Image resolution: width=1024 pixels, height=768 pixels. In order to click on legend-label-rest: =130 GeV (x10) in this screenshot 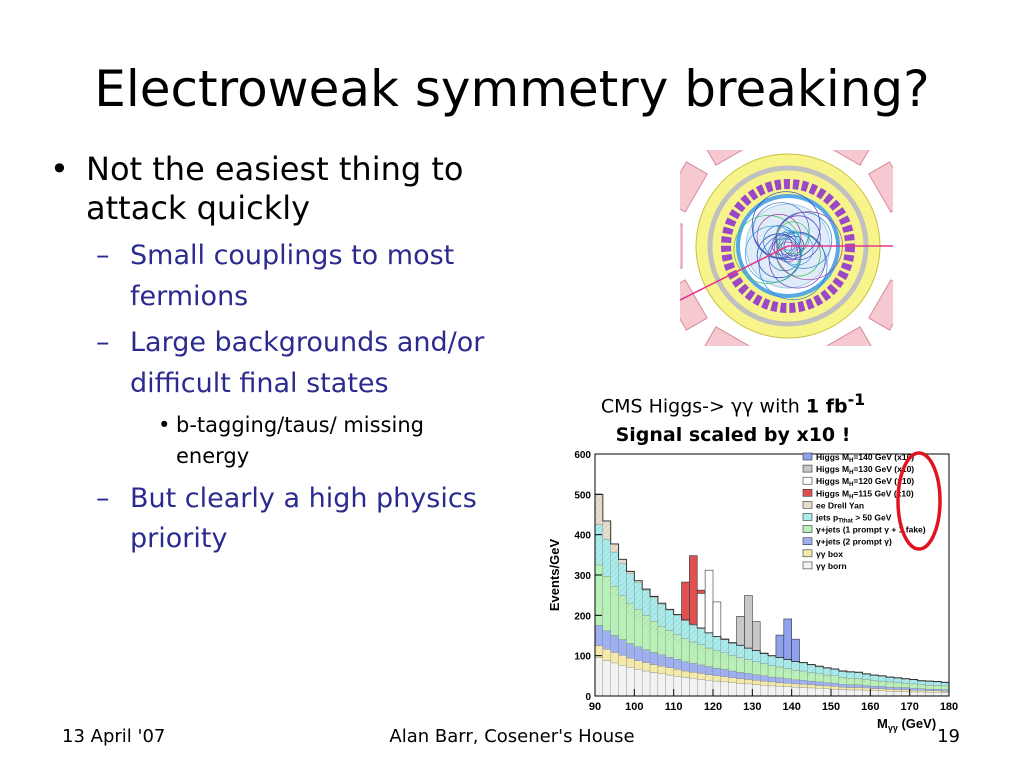, I will do `click(883, 469)`.